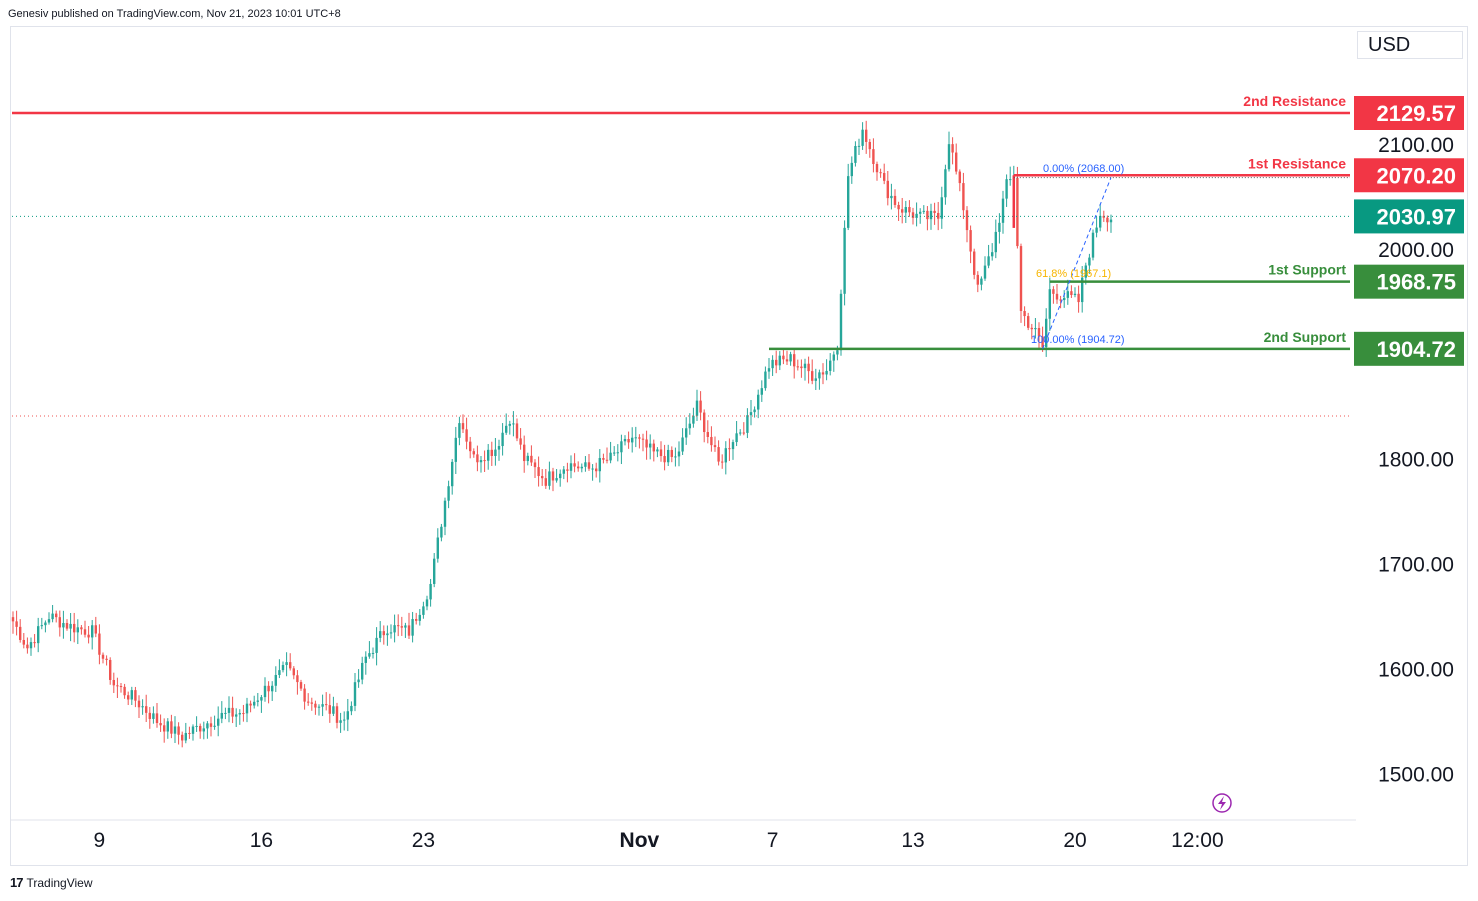 This screenshot has height=901, width=1478. I want to click on price-tick: 1600.00, so click(1416, 669).